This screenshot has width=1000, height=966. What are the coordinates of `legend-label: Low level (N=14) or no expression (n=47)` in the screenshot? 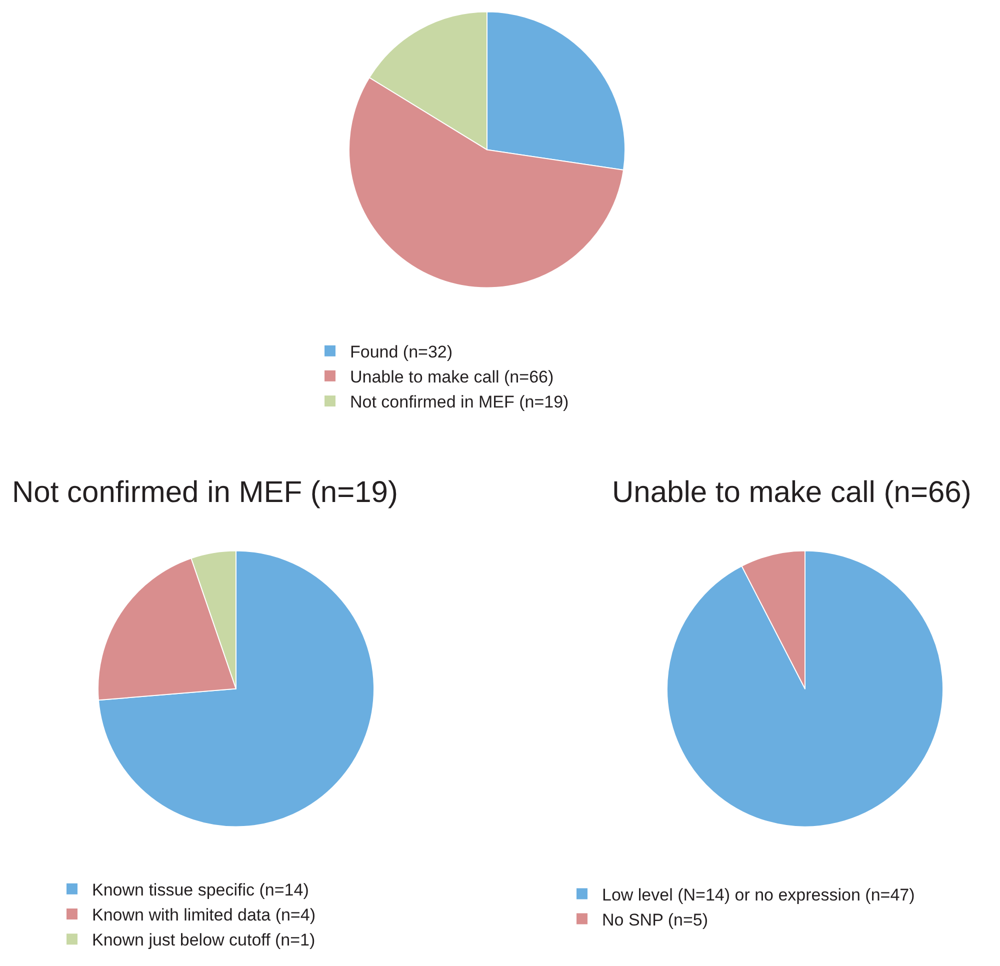 It's located at (758, 894).